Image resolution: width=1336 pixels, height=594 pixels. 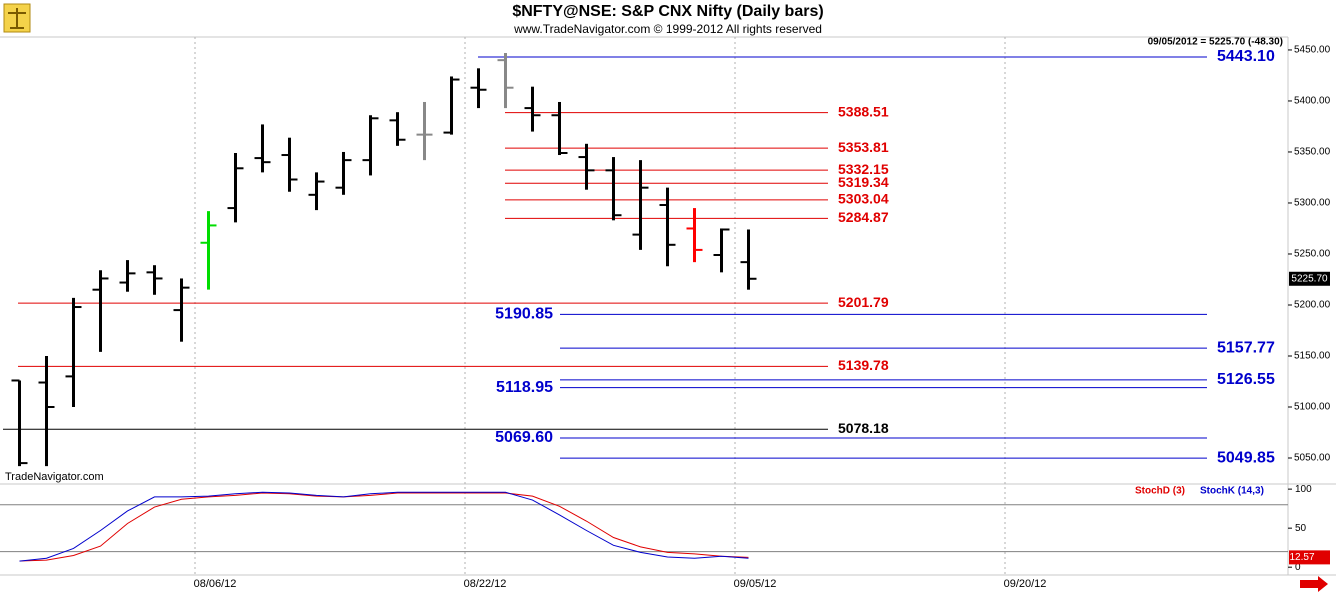 What do you see at coordinates (1312, 254) in the screenshot?
I see `y-tick-label: 5250.00` at bounding box center [1312, 254].